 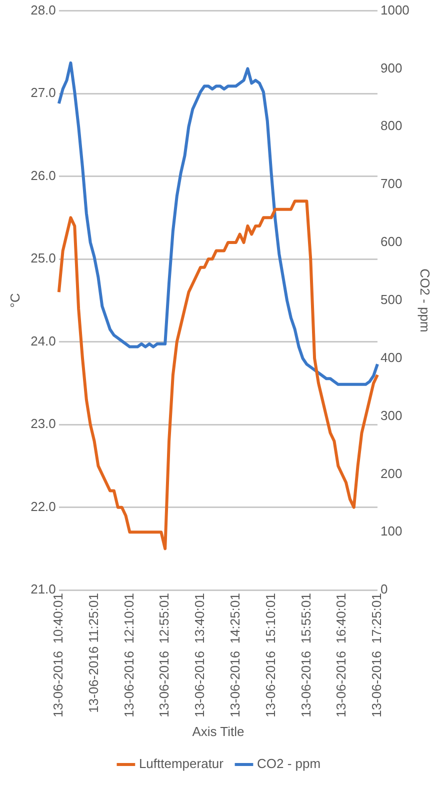 What do you see at coordinates (391, 242) in the screenshot?
I see `y2-tick-label: 600` at bounding box center [391, 242].